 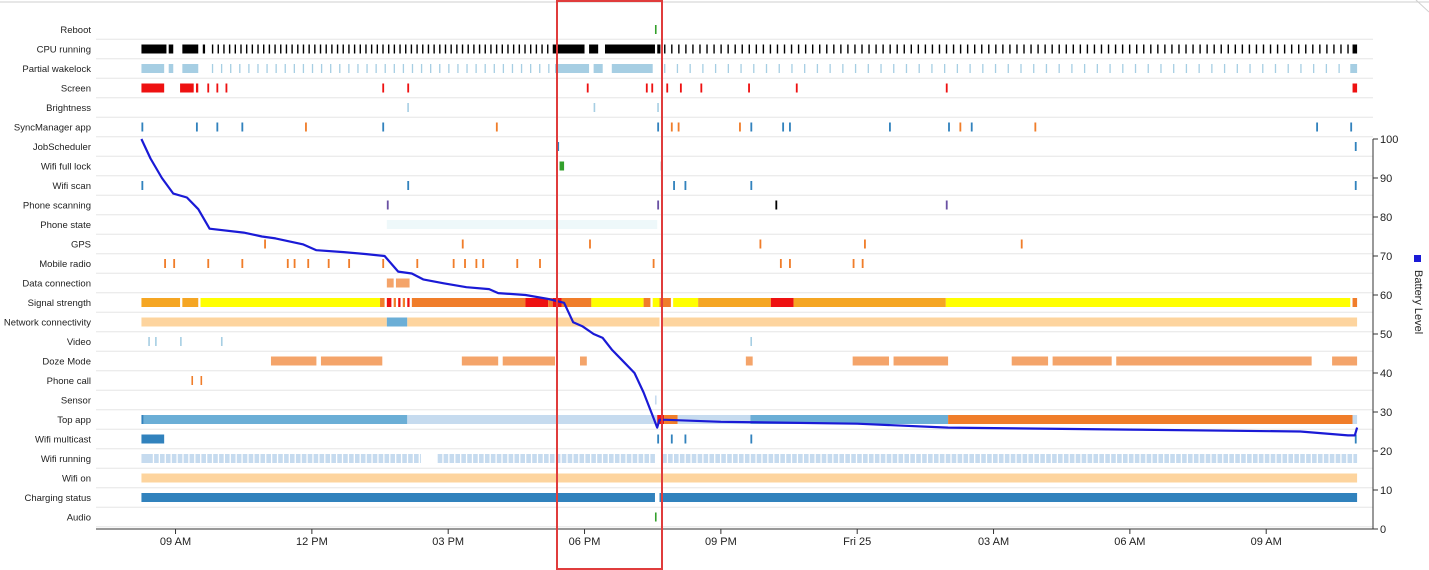 I want to click on row-label-gps: GPS, so click(x=81, y=245).